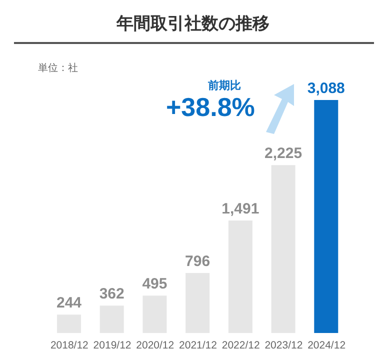 Image resolution: width=386 pixels, height=357 pixels. Describe the element at coordinates (69, 303) in the screenshot. I see `data-label: 244` at that location.